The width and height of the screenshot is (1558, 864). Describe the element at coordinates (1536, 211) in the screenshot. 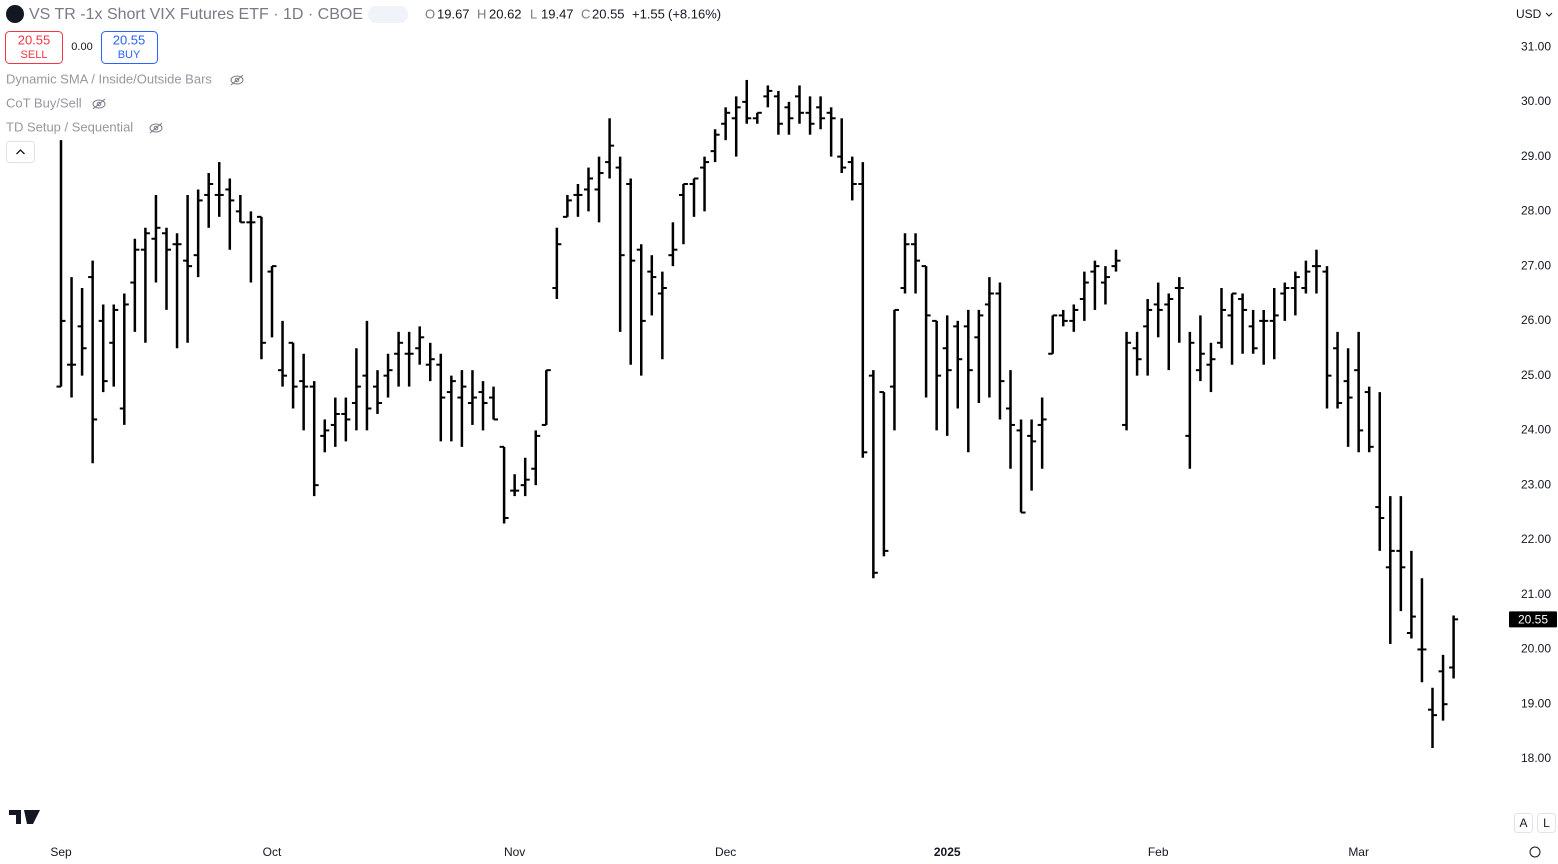

I see `y-tick-label: 28.00` at that location.